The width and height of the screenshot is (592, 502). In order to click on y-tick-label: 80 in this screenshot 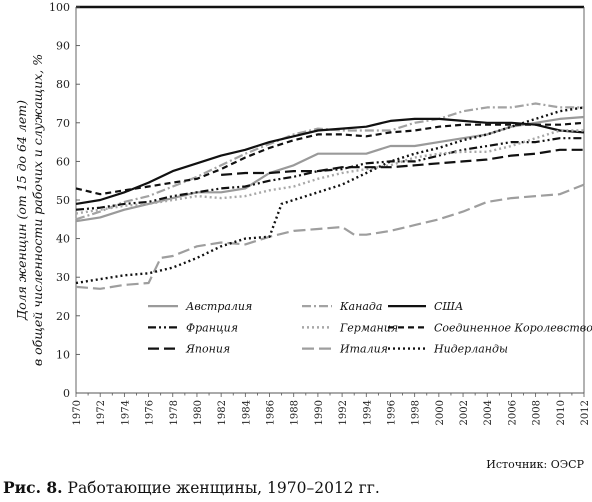, I will do `click(63, 84)`.